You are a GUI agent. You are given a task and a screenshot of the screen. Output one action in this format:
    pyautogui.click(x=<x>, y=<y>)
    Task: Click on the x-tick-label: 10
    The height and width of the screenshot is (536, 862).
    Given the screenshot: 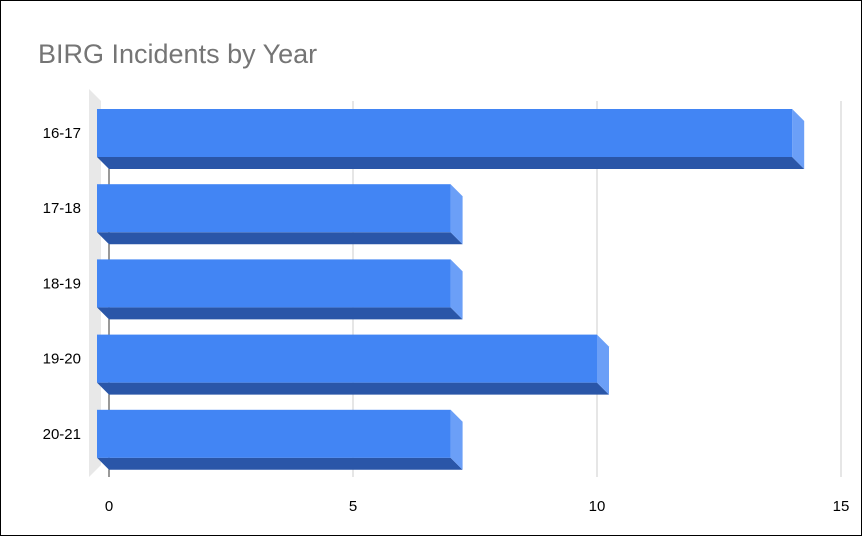 What is the action you would take?
    pyautogui.click(x=597, y=506)
    